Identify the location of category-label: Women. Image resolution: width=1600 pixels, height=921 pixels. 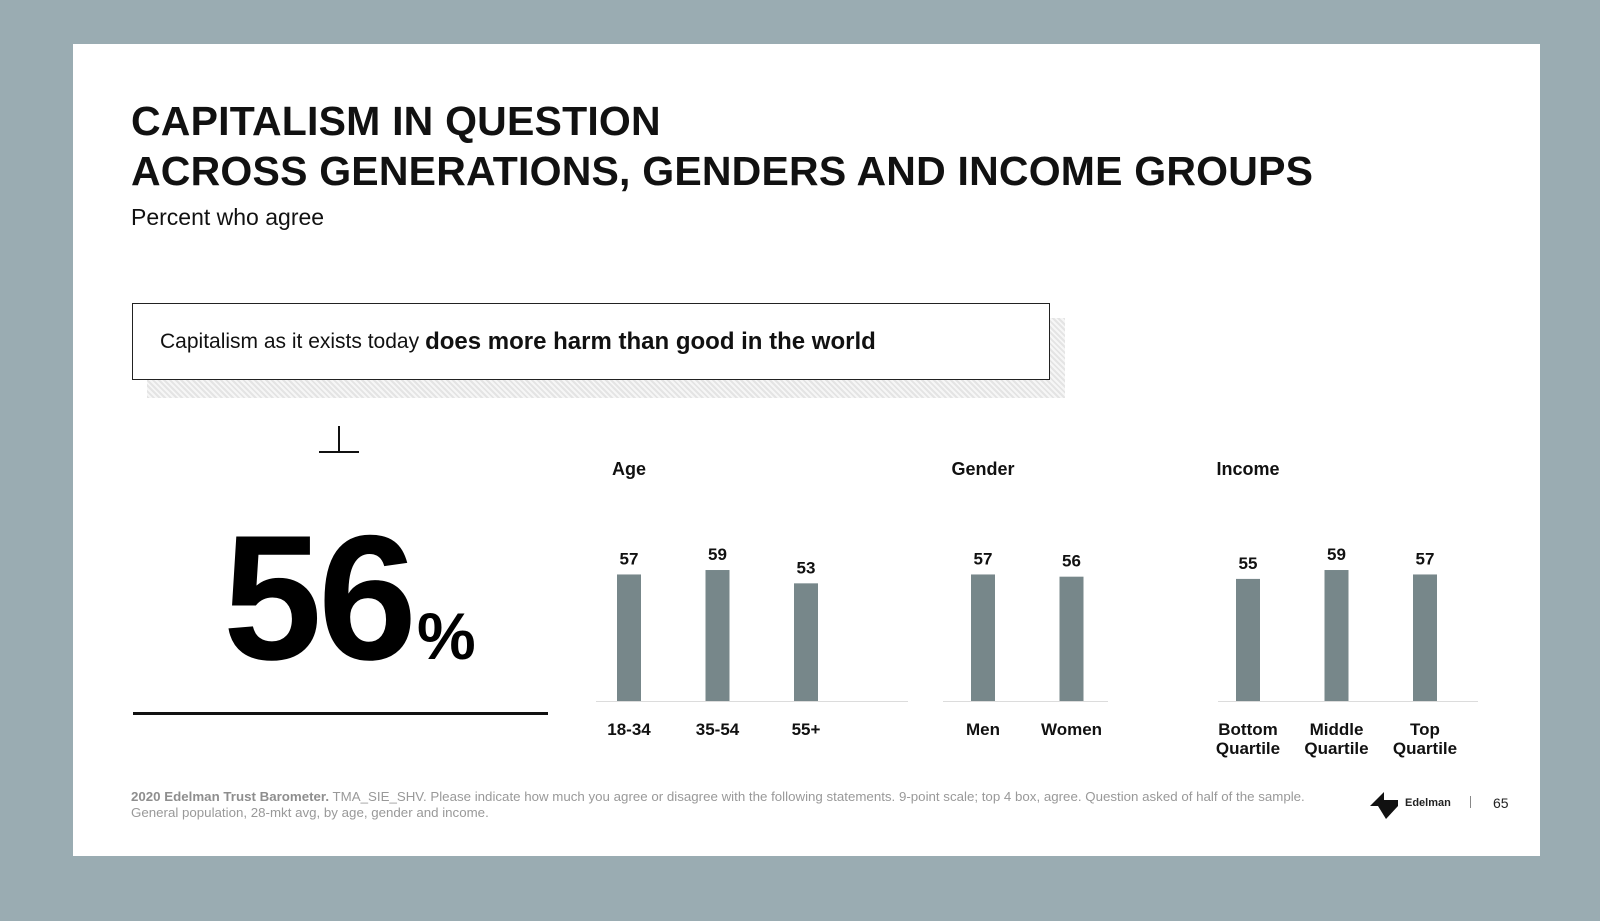
(1071, 729).